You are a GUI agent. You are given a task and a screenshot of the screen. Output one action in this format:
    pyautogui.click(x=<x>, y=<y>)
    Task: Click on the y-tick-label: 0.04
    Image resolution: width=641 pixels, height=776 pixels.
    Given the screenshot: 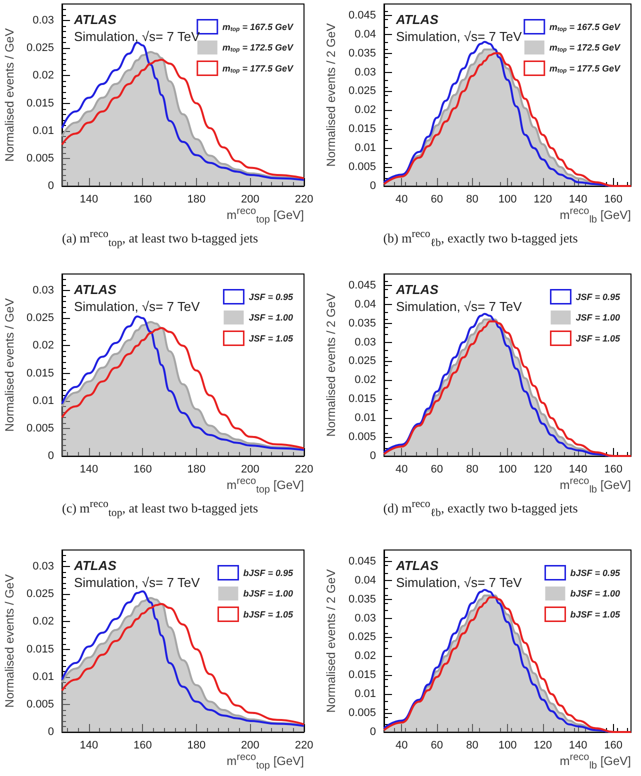 What is the action you would take?
    pyautogui.click(x=365, y=304)
    